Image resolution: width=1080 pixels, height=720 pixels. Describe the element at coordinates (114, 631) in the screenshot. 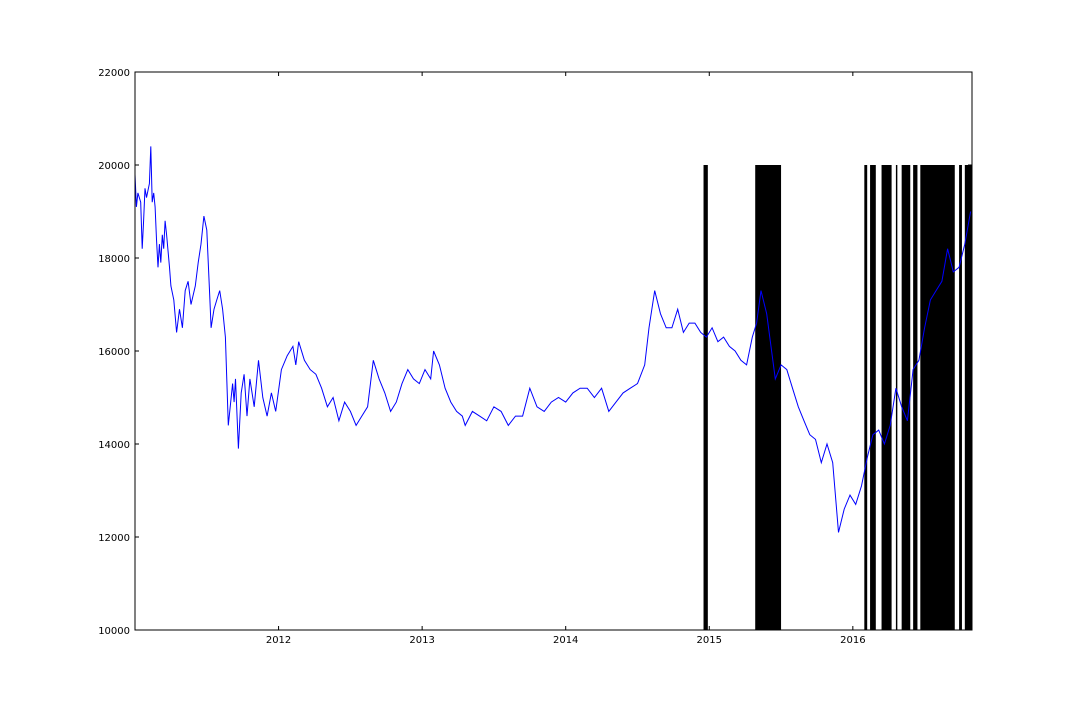

I see `y-tick-label: 10000` at that location.